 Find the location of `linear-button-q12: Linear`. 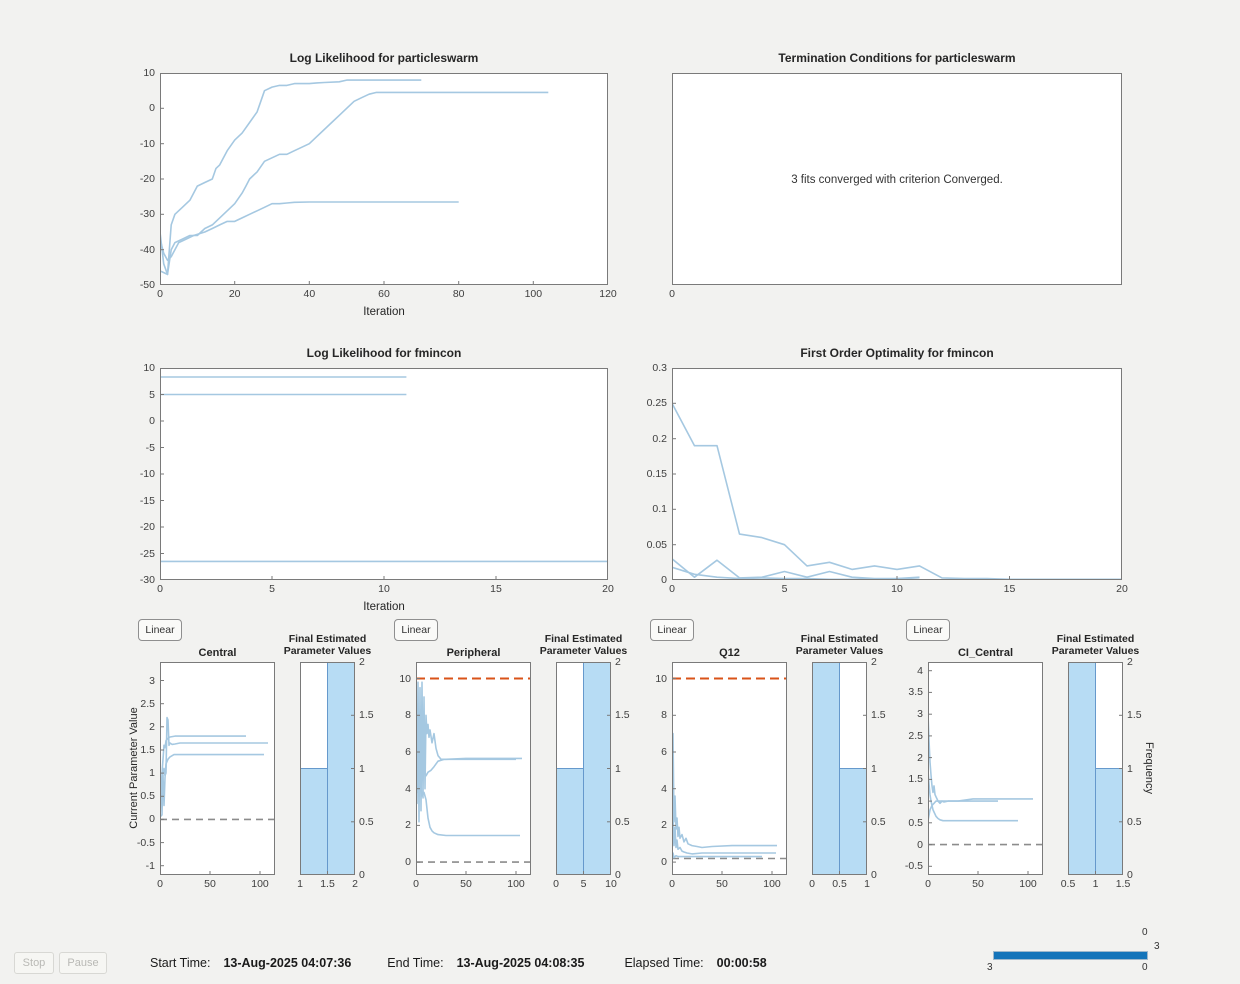

linear-button-q12: Linear is located at coordinates (672, 630).